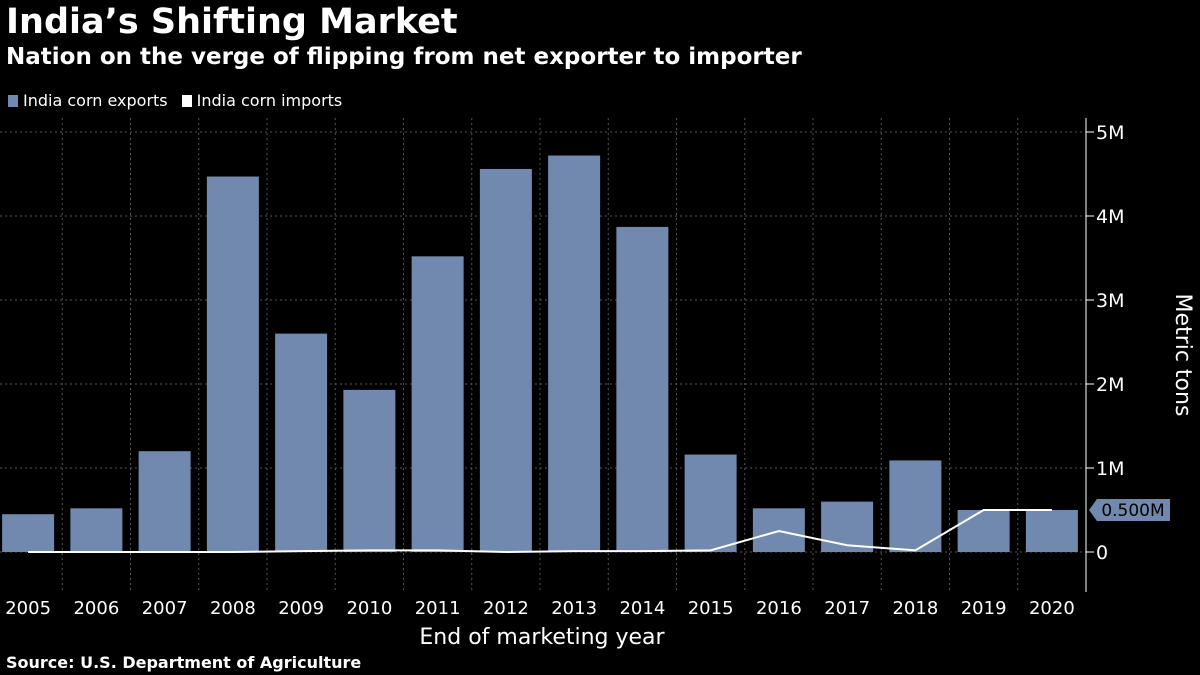  I want to click on chart-legend: India corn exports India corn imports, so click(175, 100).